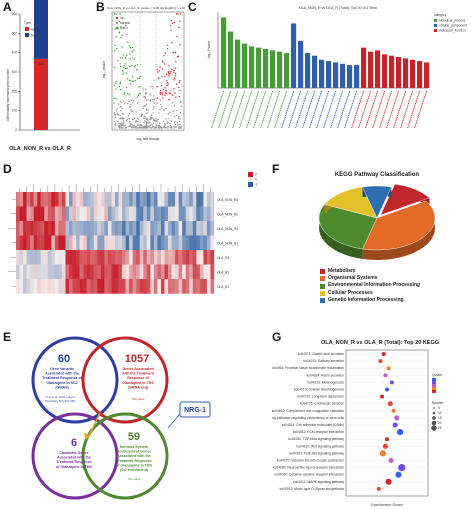  Describe the element at coordinates (316, 453) in the screenshot. I see `g-row-label: ko04151: PI3K-Akt signaling pathway` at that location.